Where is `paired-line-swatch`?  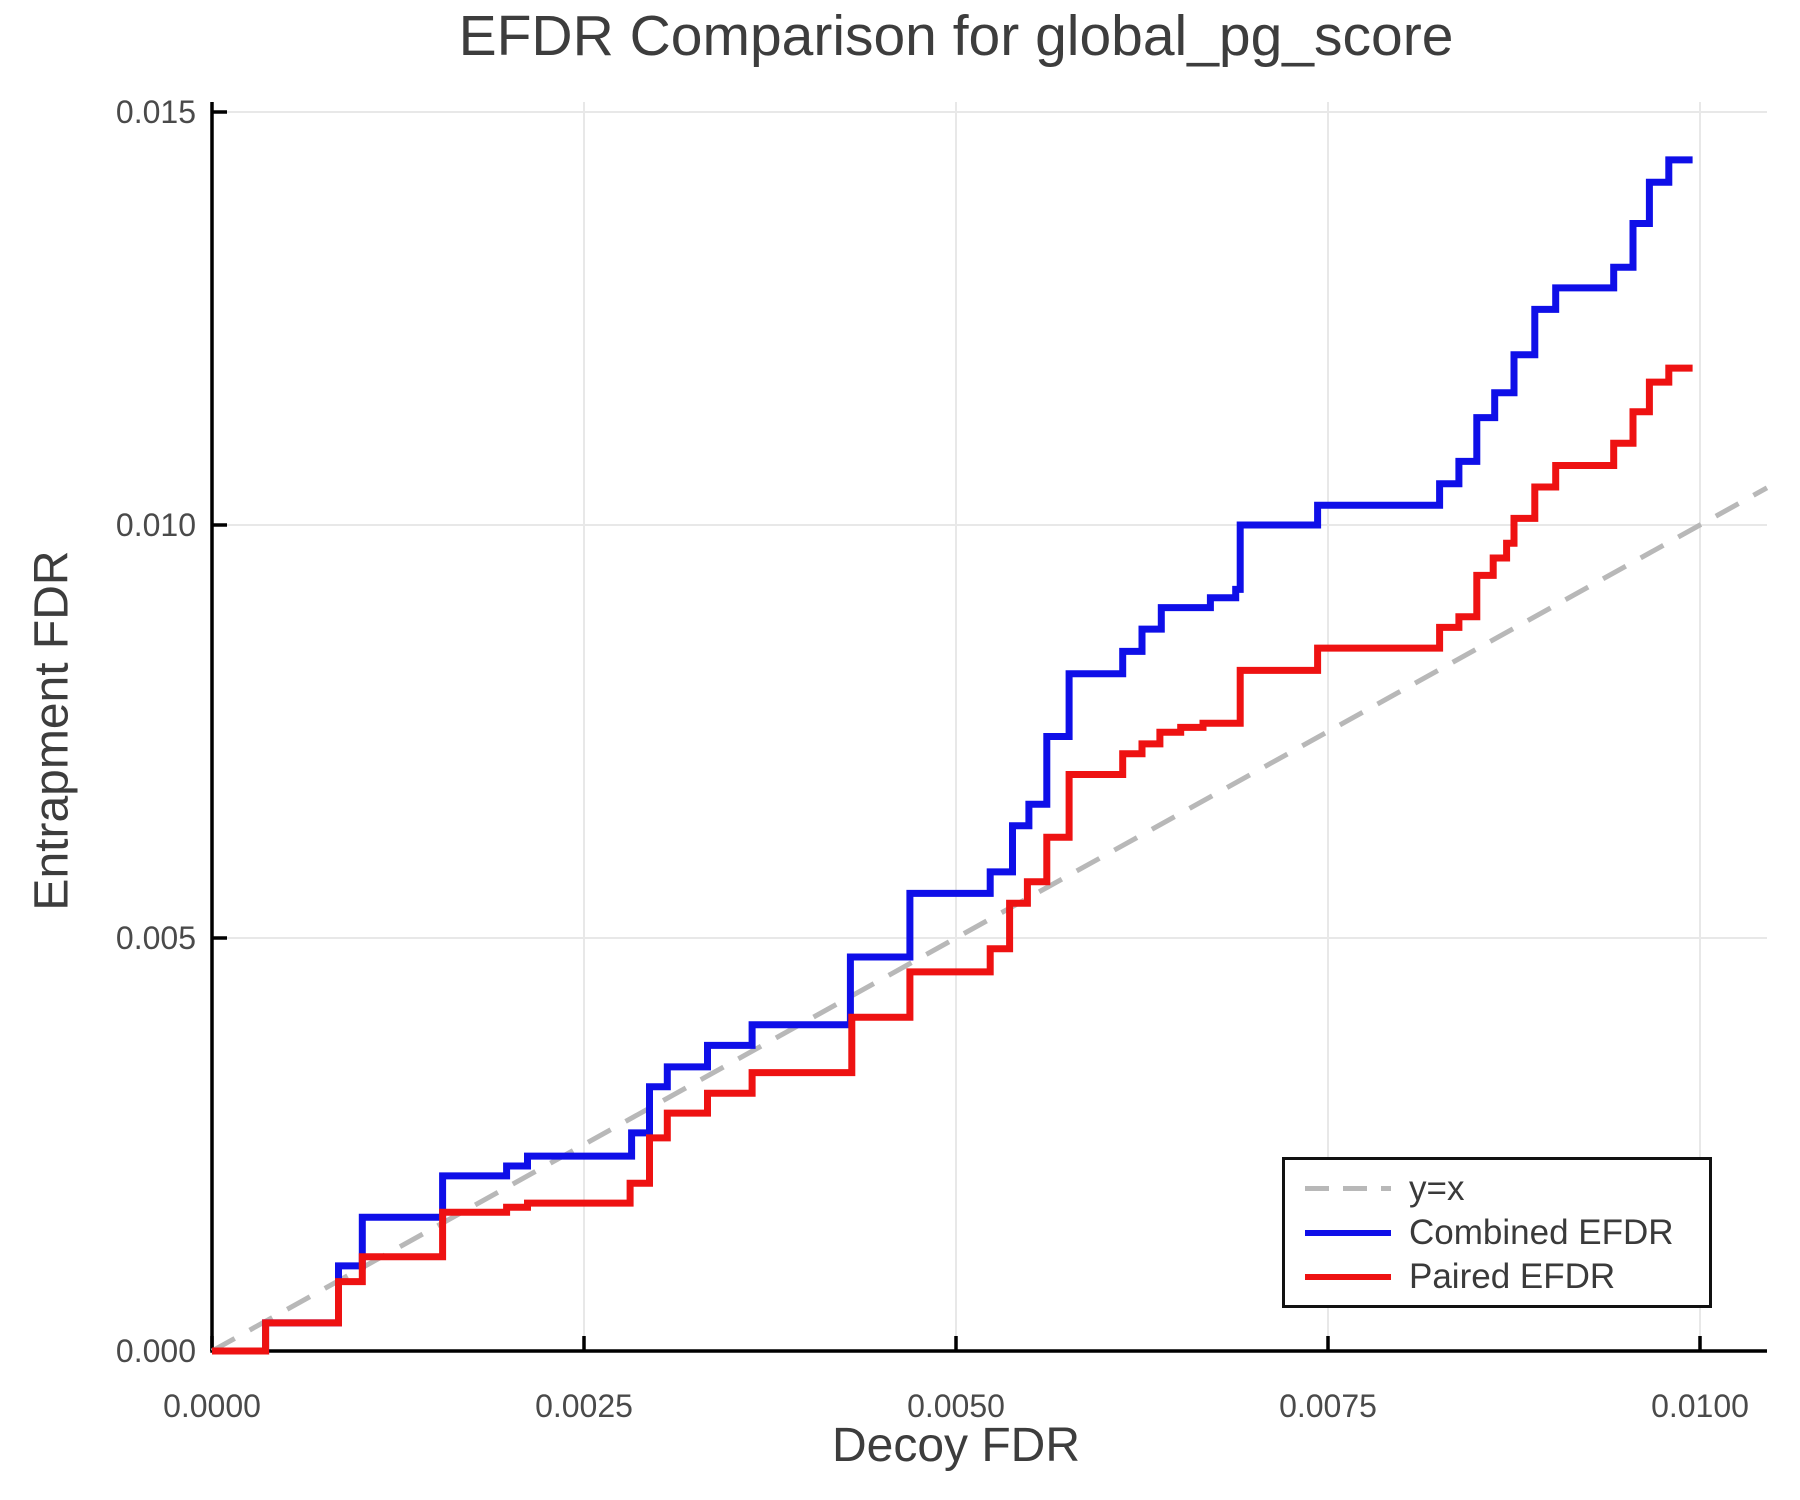 paired-line-swatch is located at coordinates (1348, 1276).